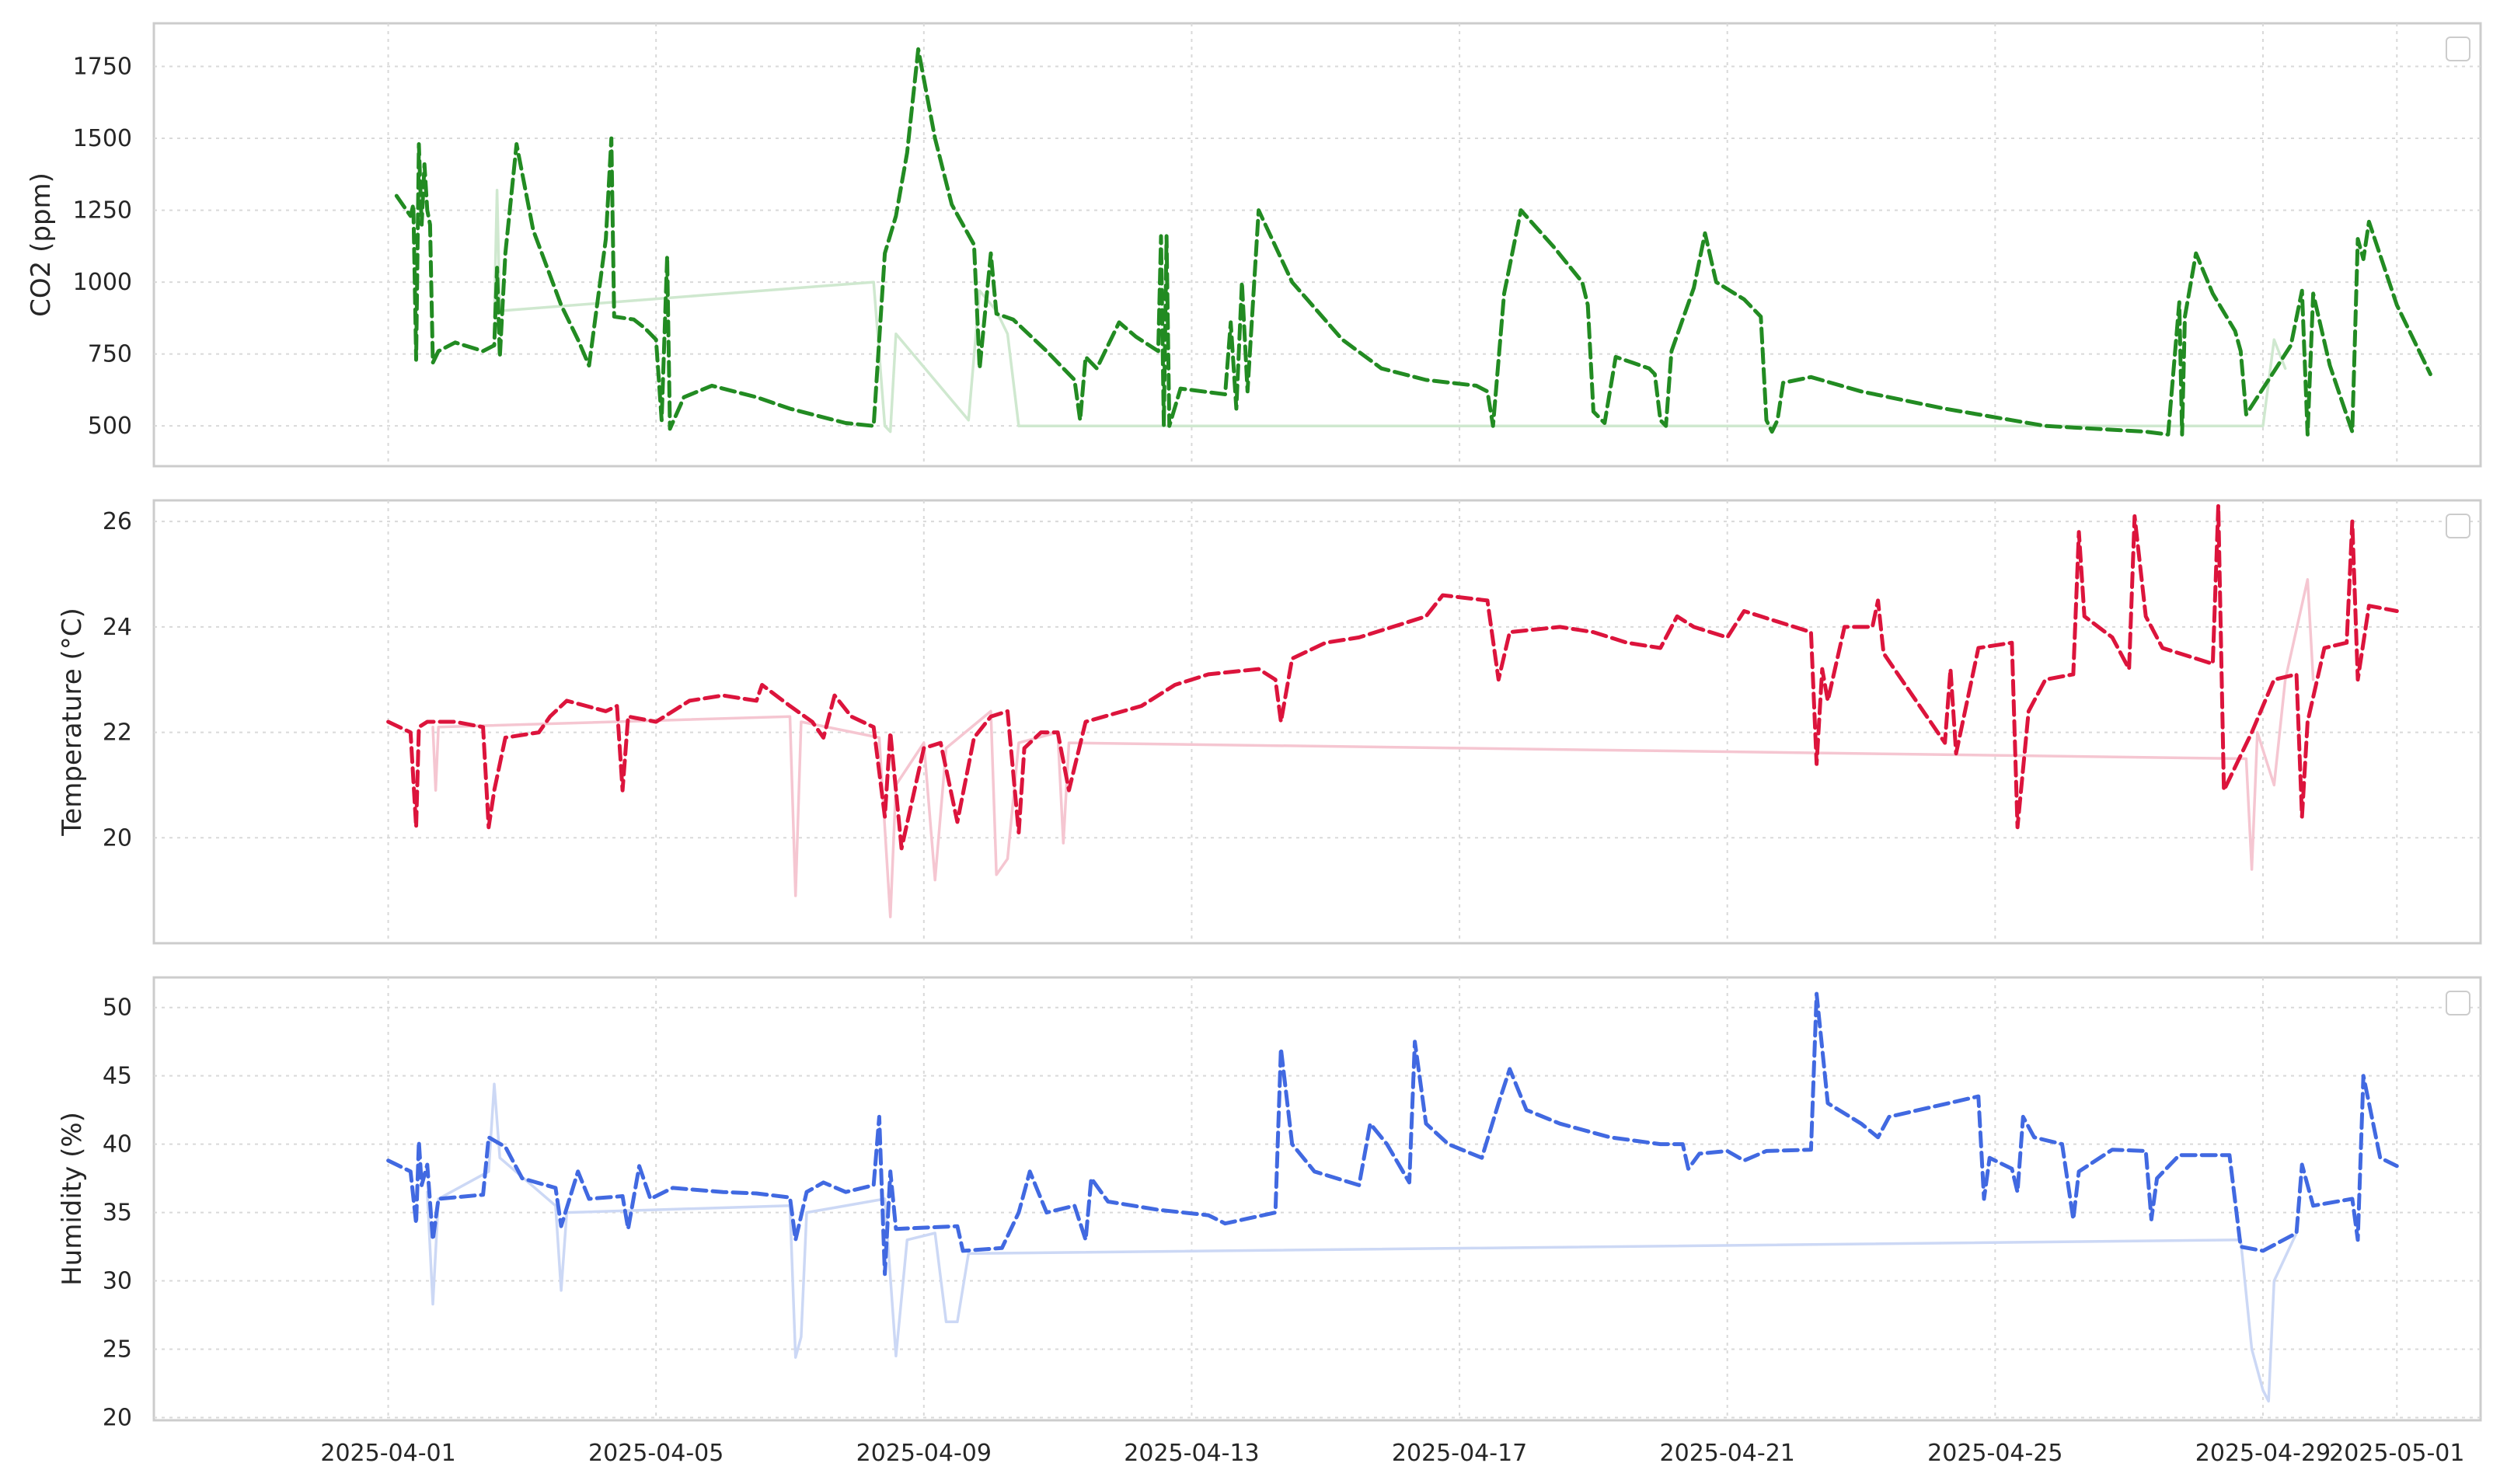  What do you see at coordinates (42, 244) in the screenshot?
I see `co2-y-axis-label: CO2 (ppm)` at bounding box center [42, 244].